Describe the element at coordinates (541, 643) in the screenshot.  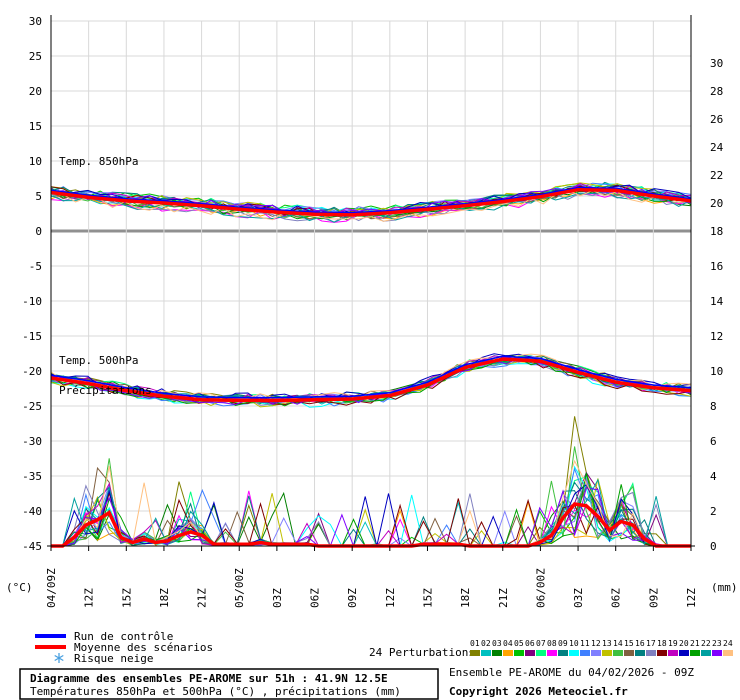
I see `perturbation-number: 07` at that location.